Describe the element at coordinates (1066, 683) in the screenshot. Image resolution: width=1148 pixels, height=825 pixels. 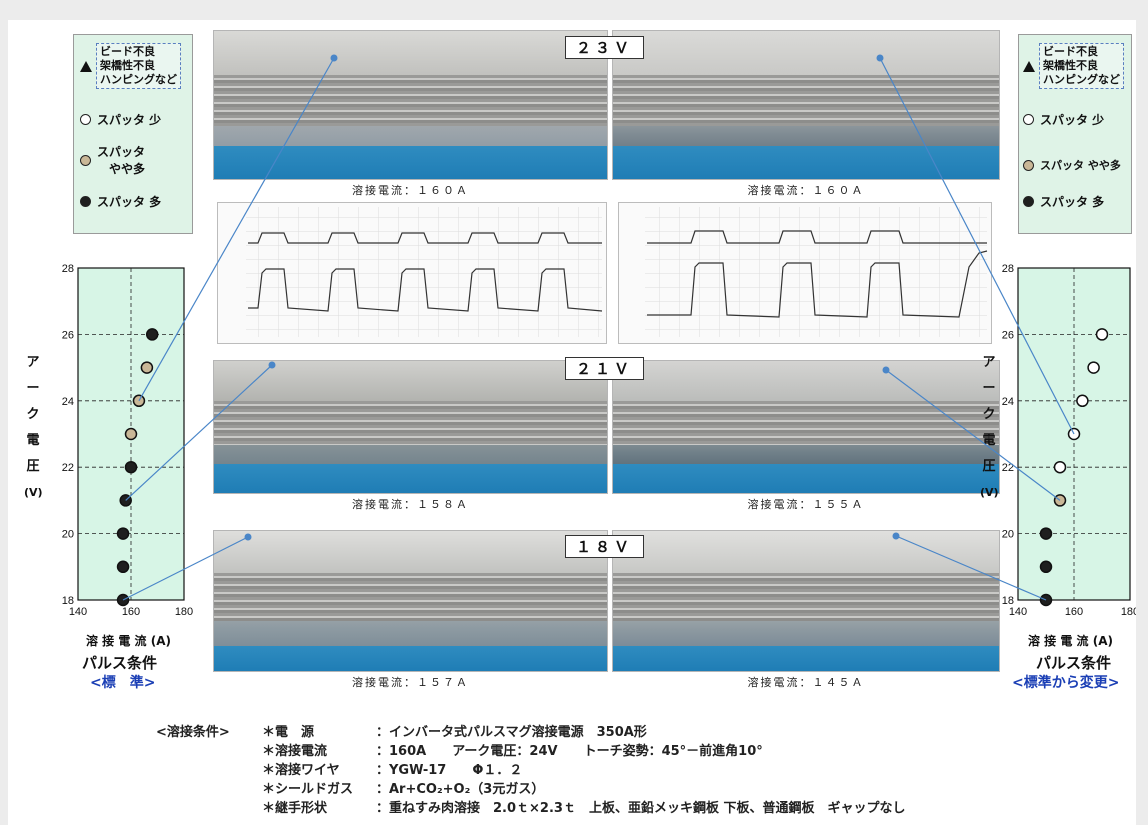
I see `graph-subtitle-right: <標準から変更>` at that location.